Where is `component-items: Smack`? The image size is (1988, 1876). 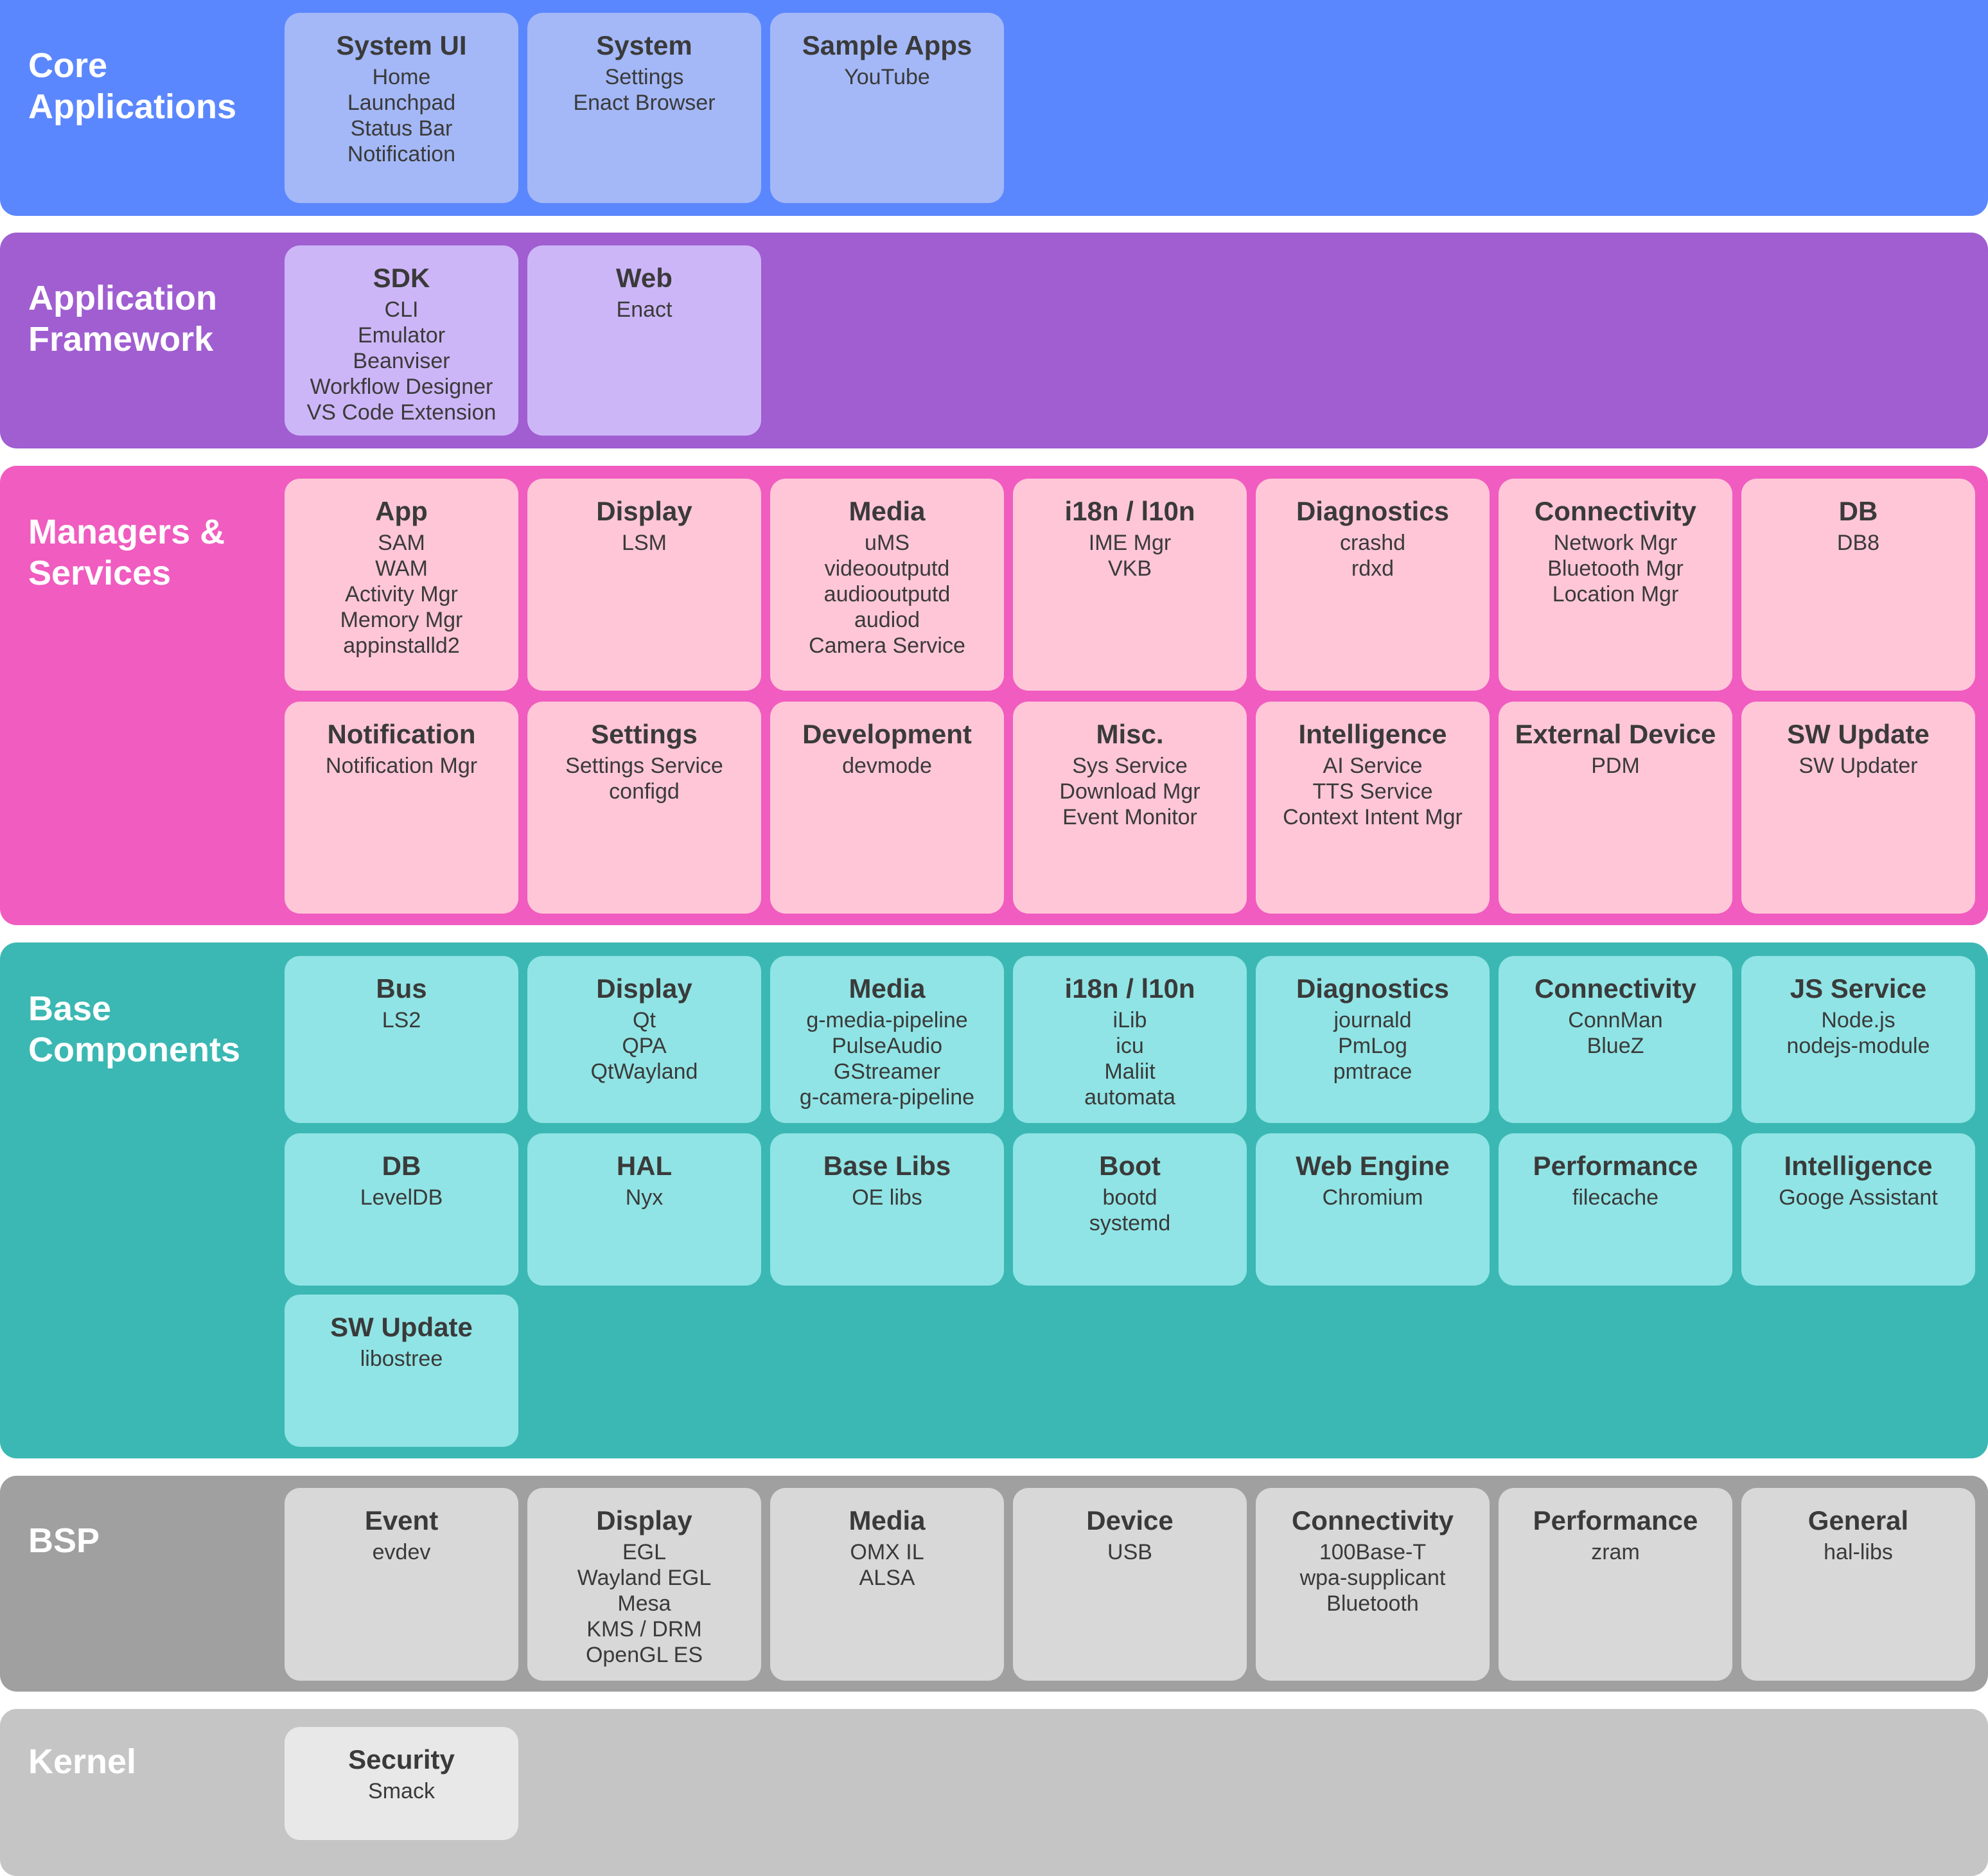 component-items: Smack is located at coordinates (402, 1791).